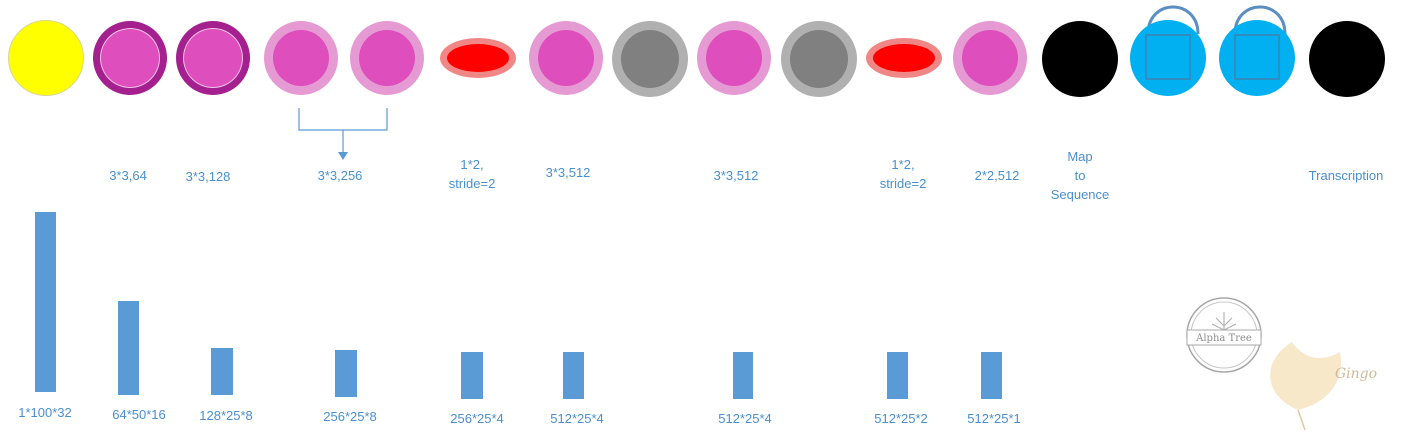 Image resolution: width=1401 pixels, height=438 pixels. What do you see at coordinates (139, 414) in the screenshot?
I see `feature-map-label-2: 64*50*16` at bounding box center [139, 414].